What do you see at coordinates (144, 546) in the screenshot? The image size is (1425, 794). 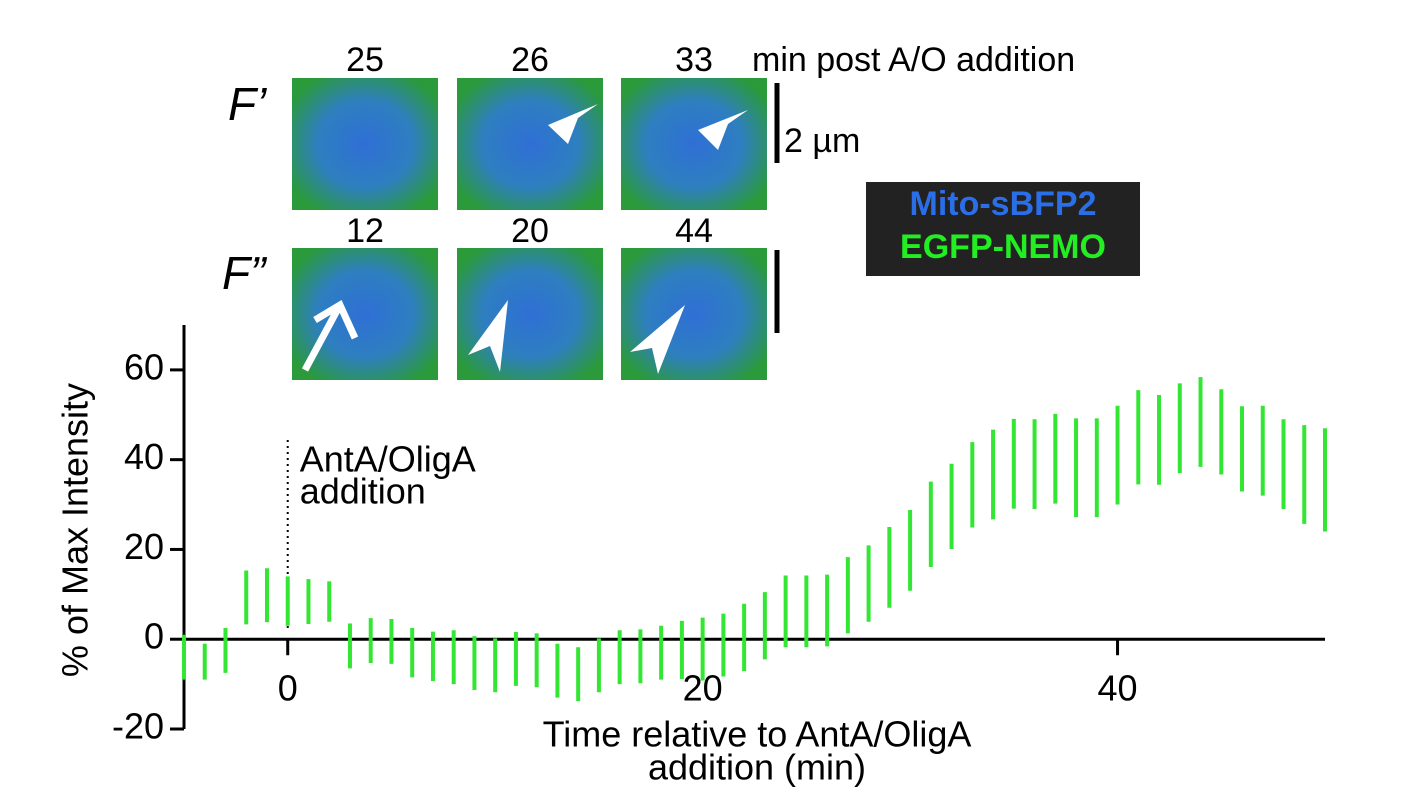 I see `y-tick-label: 20` at bounding box center [144, 546].